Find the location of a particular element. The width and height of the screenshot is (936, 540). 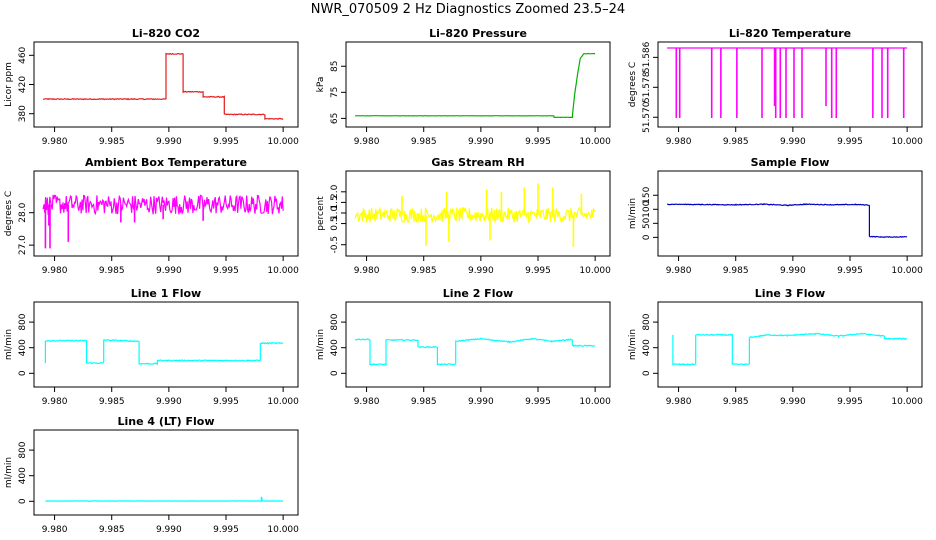

y-tick-label: 75 is located at coordinates (335, 92).